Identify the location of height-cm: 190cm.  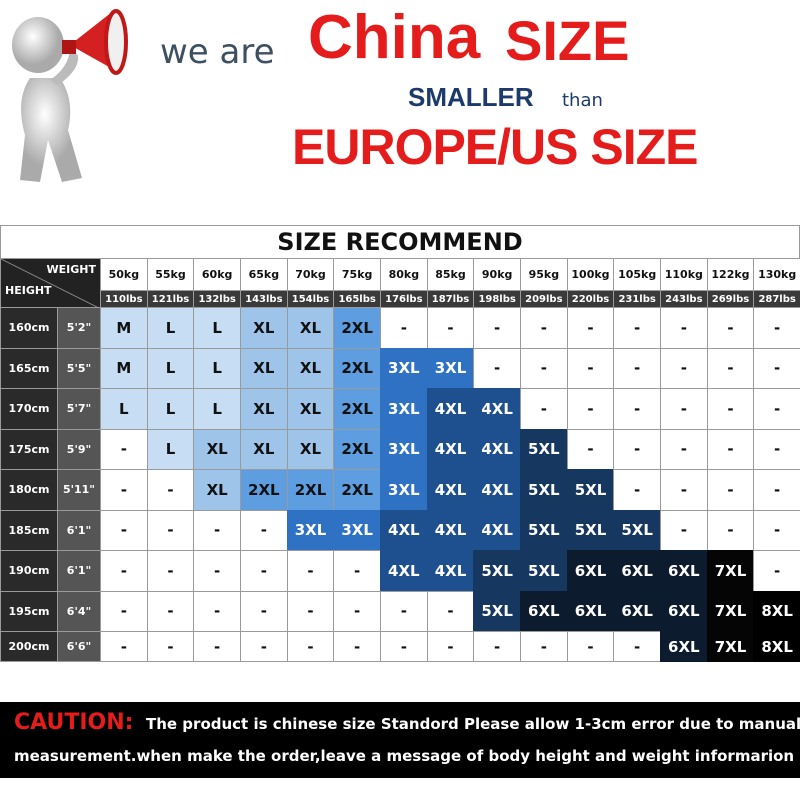
(29, 571).